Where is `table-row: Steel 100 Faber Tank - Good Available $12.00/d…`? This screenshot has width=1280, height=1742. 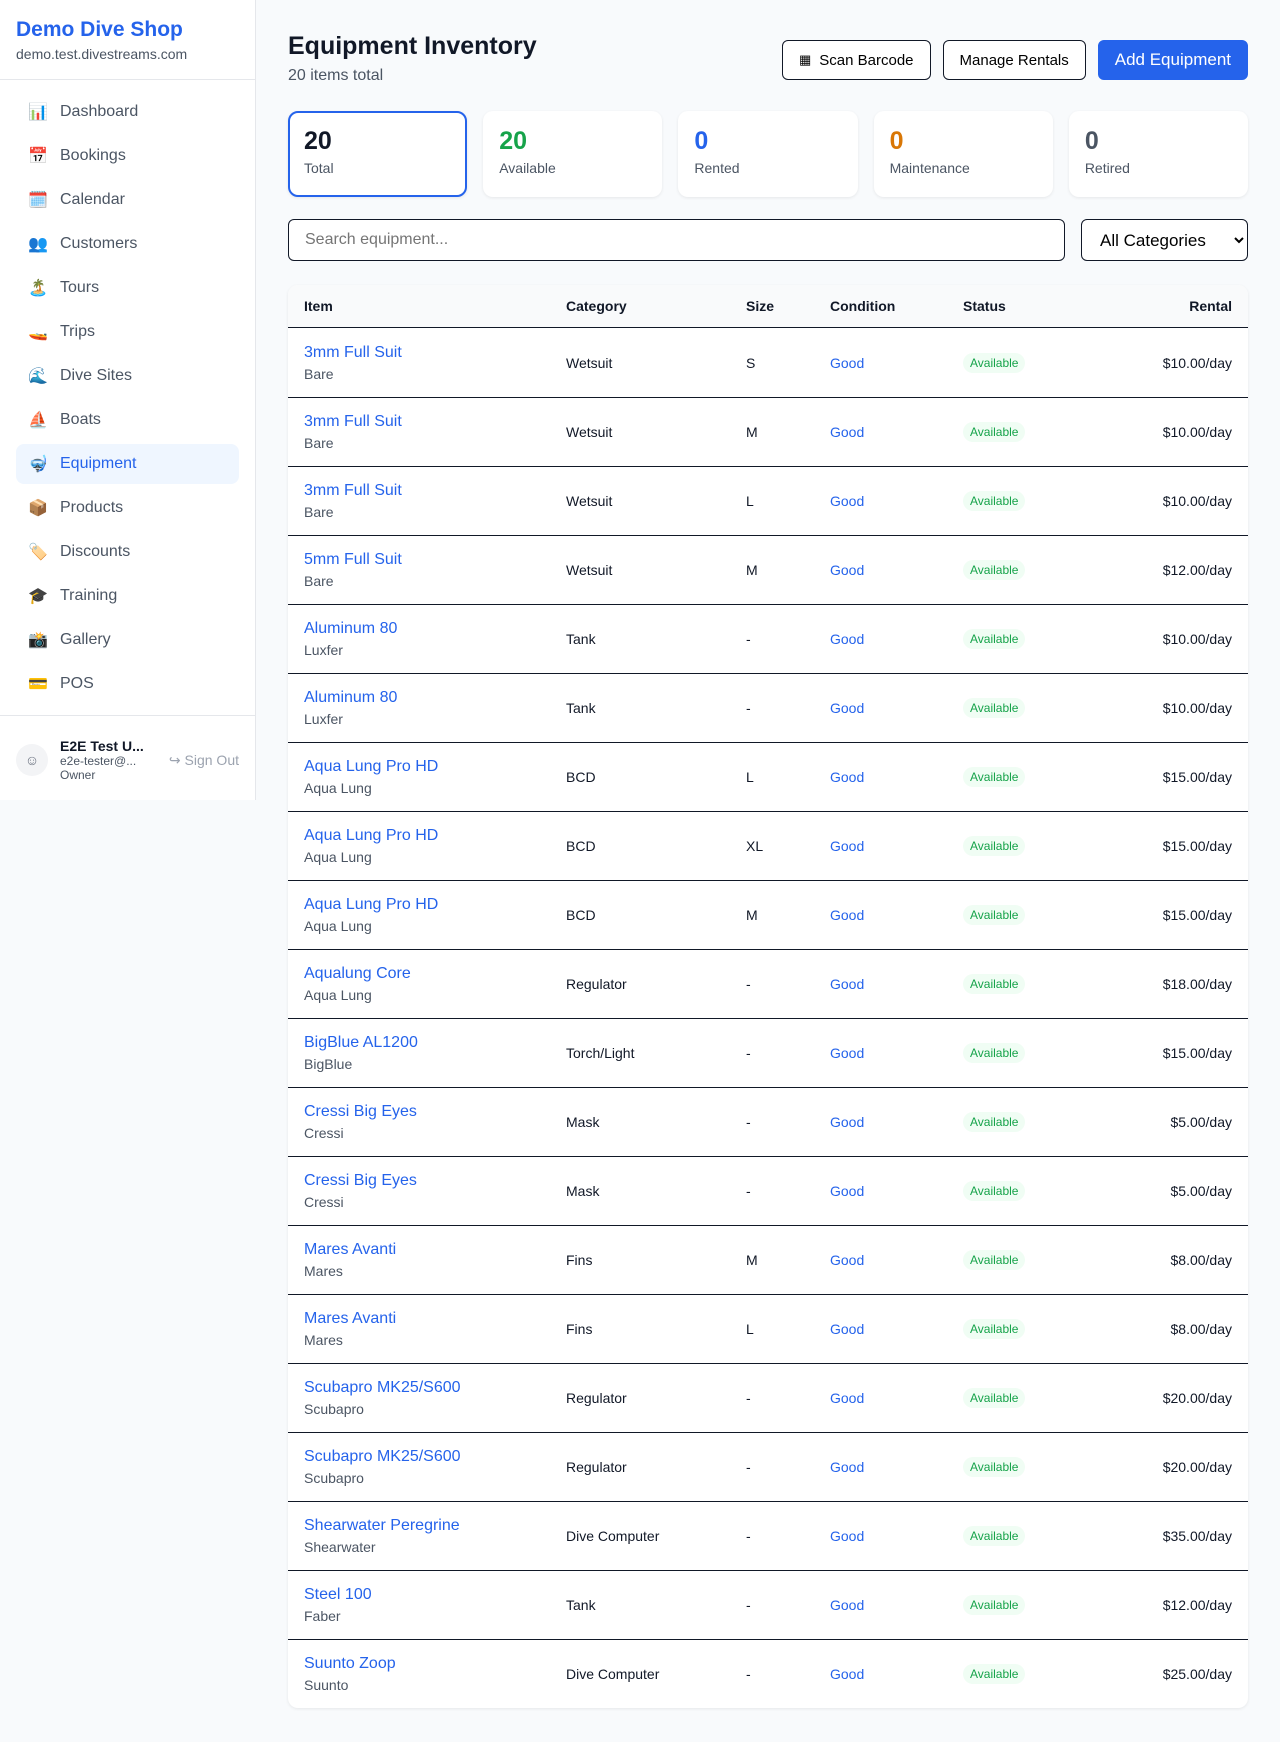 table-row: Steel 100 Faber Tank - Good Available $12.00/d… is located at coordinates (768, 1604).